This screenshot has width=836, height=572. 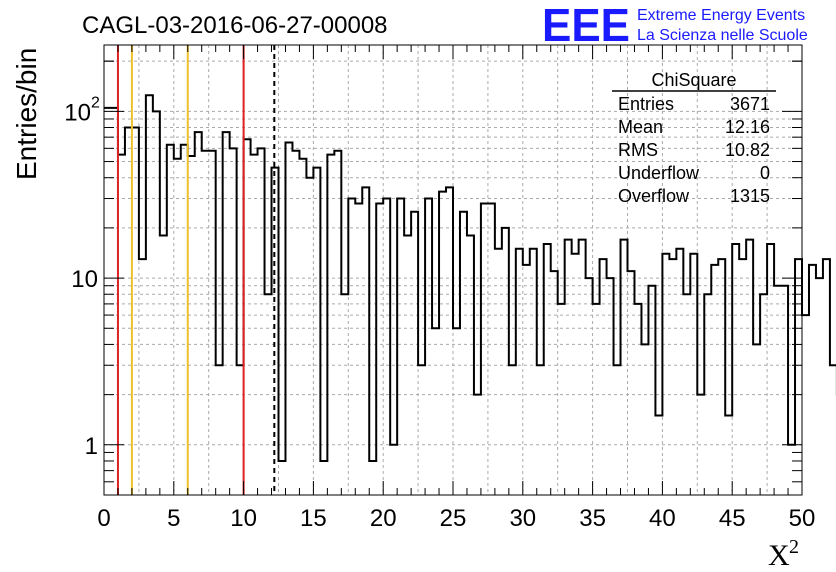 What do you see at coordinates (765, 173) in the screenshot?
I see `stats-row-value: 0` at bounding box center [765, 173].